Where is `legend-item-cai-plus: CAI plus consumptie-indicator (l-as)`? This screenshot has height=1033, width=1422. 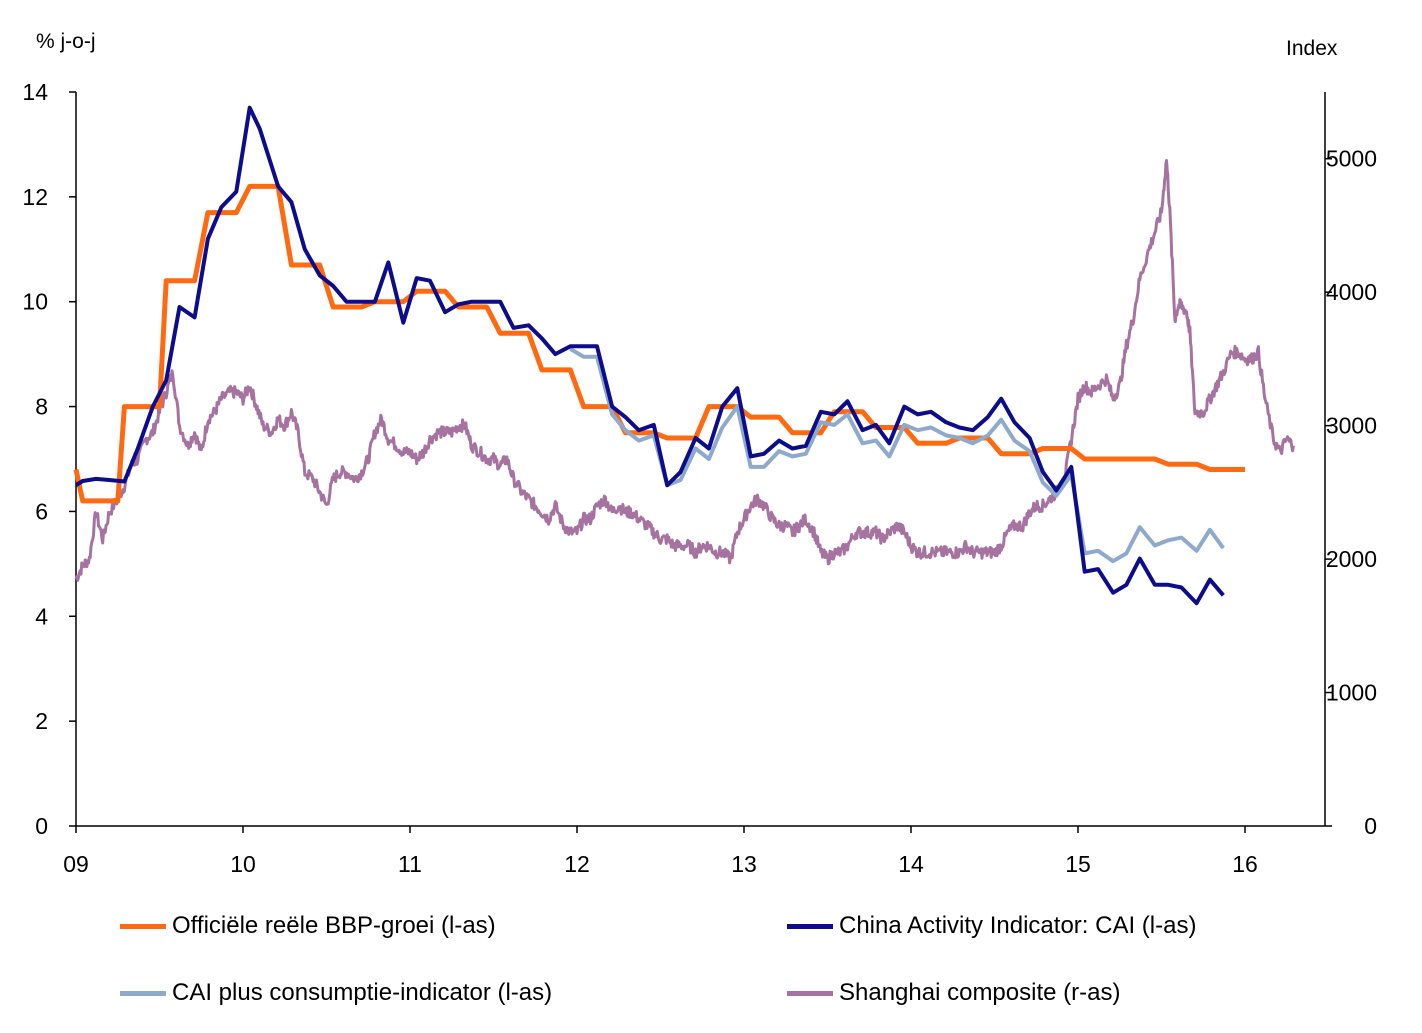 legend-item-cai-plus: CAI plus consumptie-indicator (l-as) is located at coordinates (336, 993).